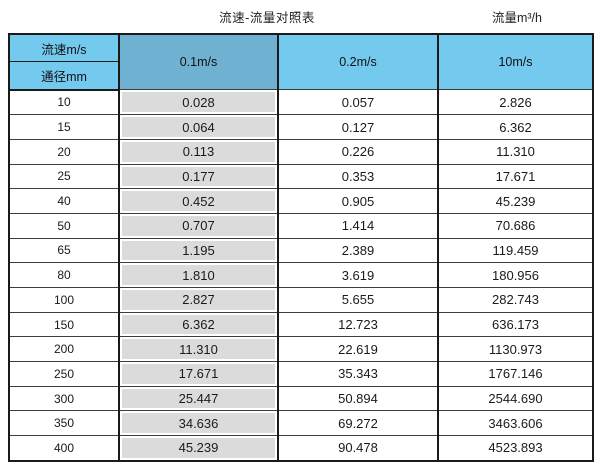 Image resolution: width=600 pixels, height=466 pixels. Describe the element at coordinates (358, 349) in the screenshot. I see `flow-value-cell: 22.619` at that location.